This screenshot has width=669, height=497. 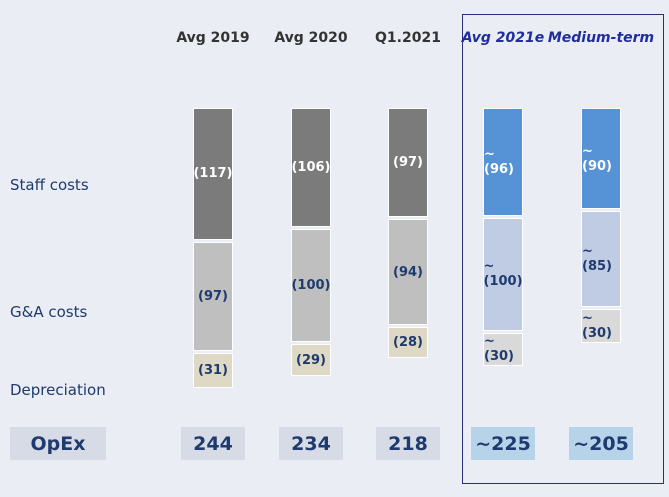 I want to click on bar-segment-staff-costs-q1-2021: (97), so click(x=408, y=163).